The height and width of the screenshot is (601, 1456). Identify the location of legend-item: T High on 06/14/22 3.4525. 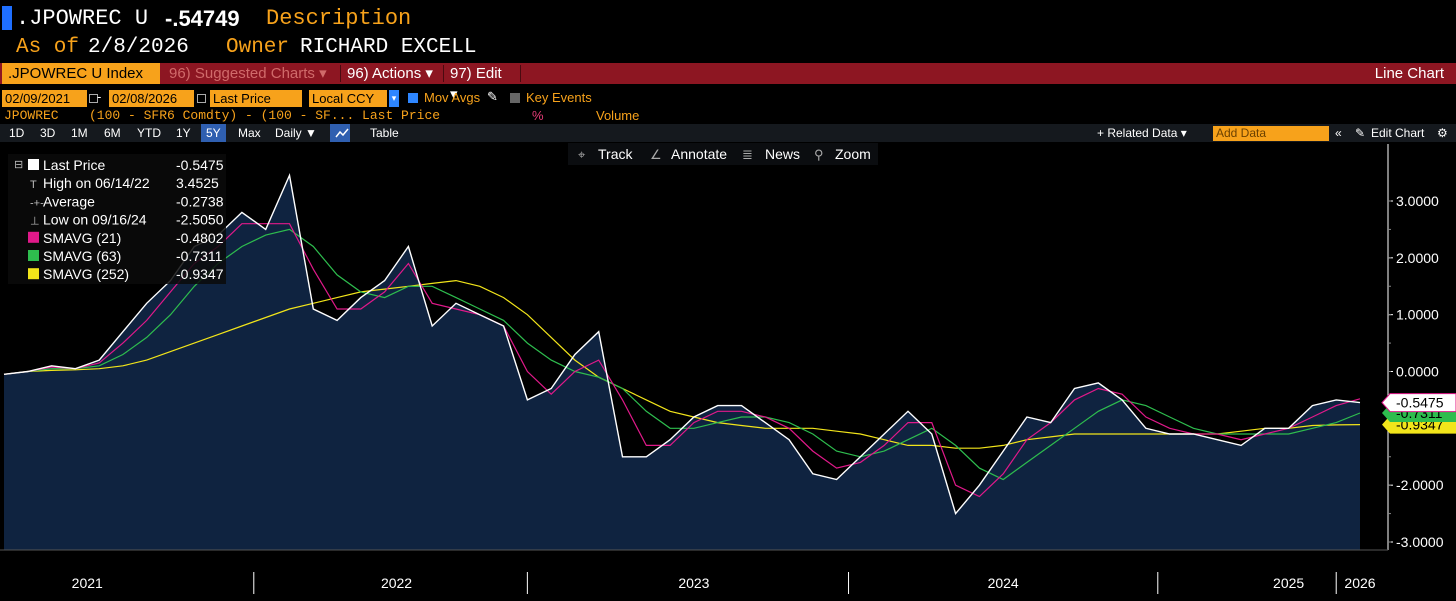
(124, 183).